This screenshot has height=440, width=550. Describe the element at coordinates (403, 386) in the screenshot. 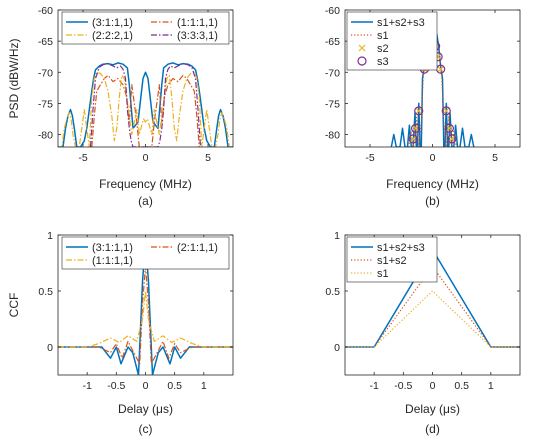

I see `chart-d-xtick-label: -0.5` at that location.